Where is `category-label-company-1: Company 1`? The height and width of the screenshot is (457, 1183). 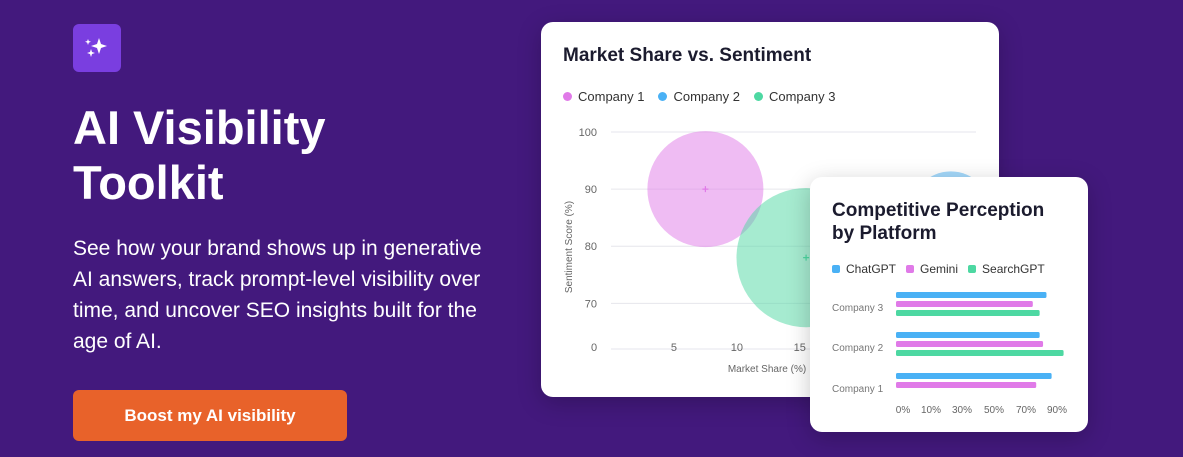 category-label-company-1: Company 1 is located at coordinates (858, 389).